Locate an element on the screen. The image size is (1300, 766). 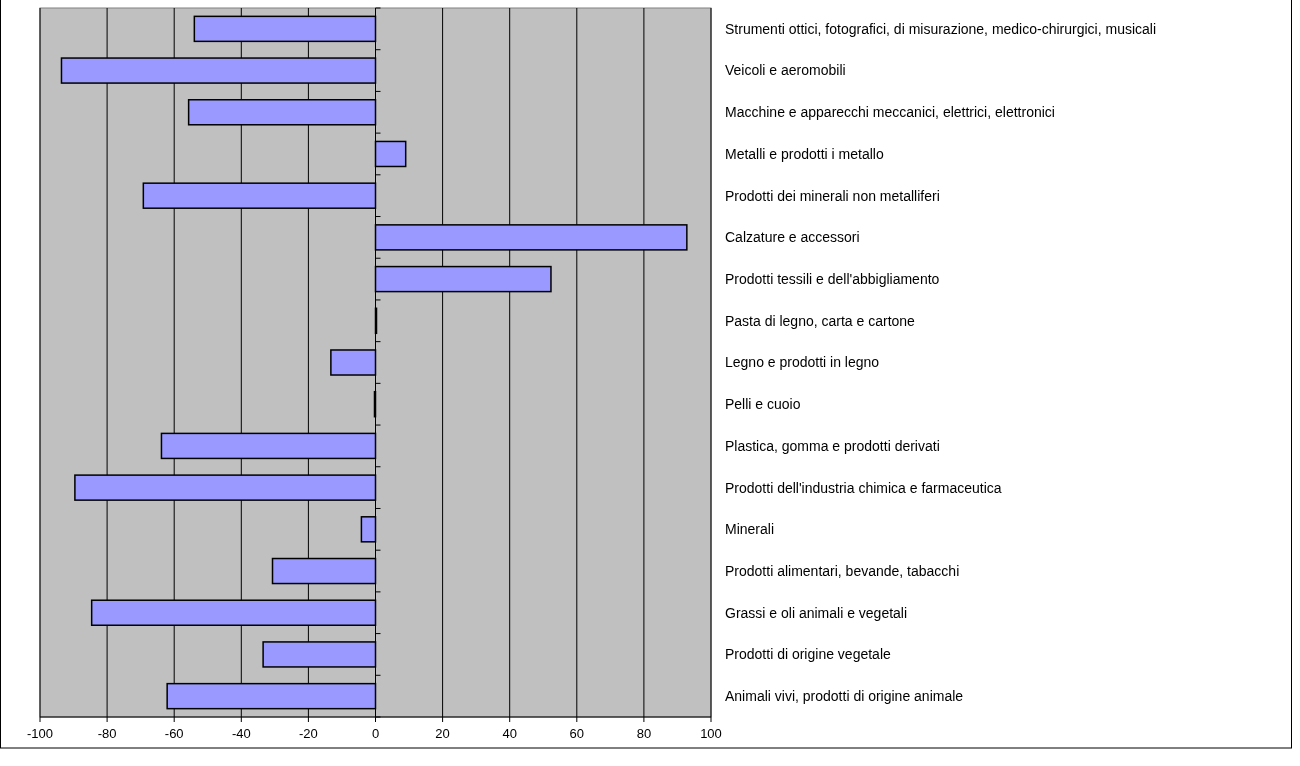
y-tick-label: Legno e prodotti in legno is located at coordinates (802, 362).